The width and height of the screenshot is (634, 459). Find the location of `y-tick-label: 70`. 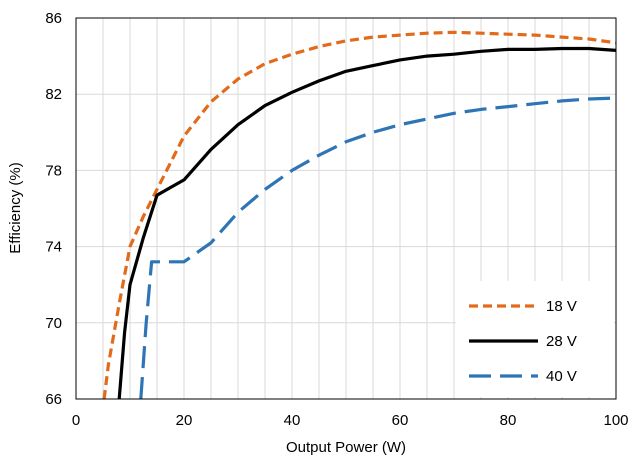

y-tick-label: 70 is located at coordinates (53, 323).